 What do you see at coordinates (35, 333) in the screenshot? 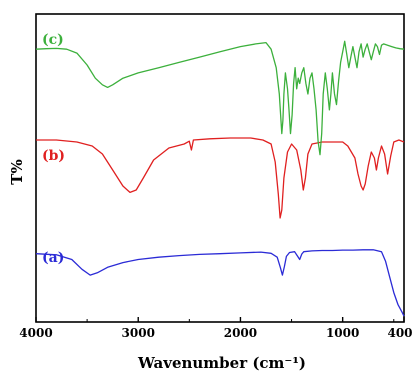
I see `x-tick-label: 4000` at bounding box center [35, 333].